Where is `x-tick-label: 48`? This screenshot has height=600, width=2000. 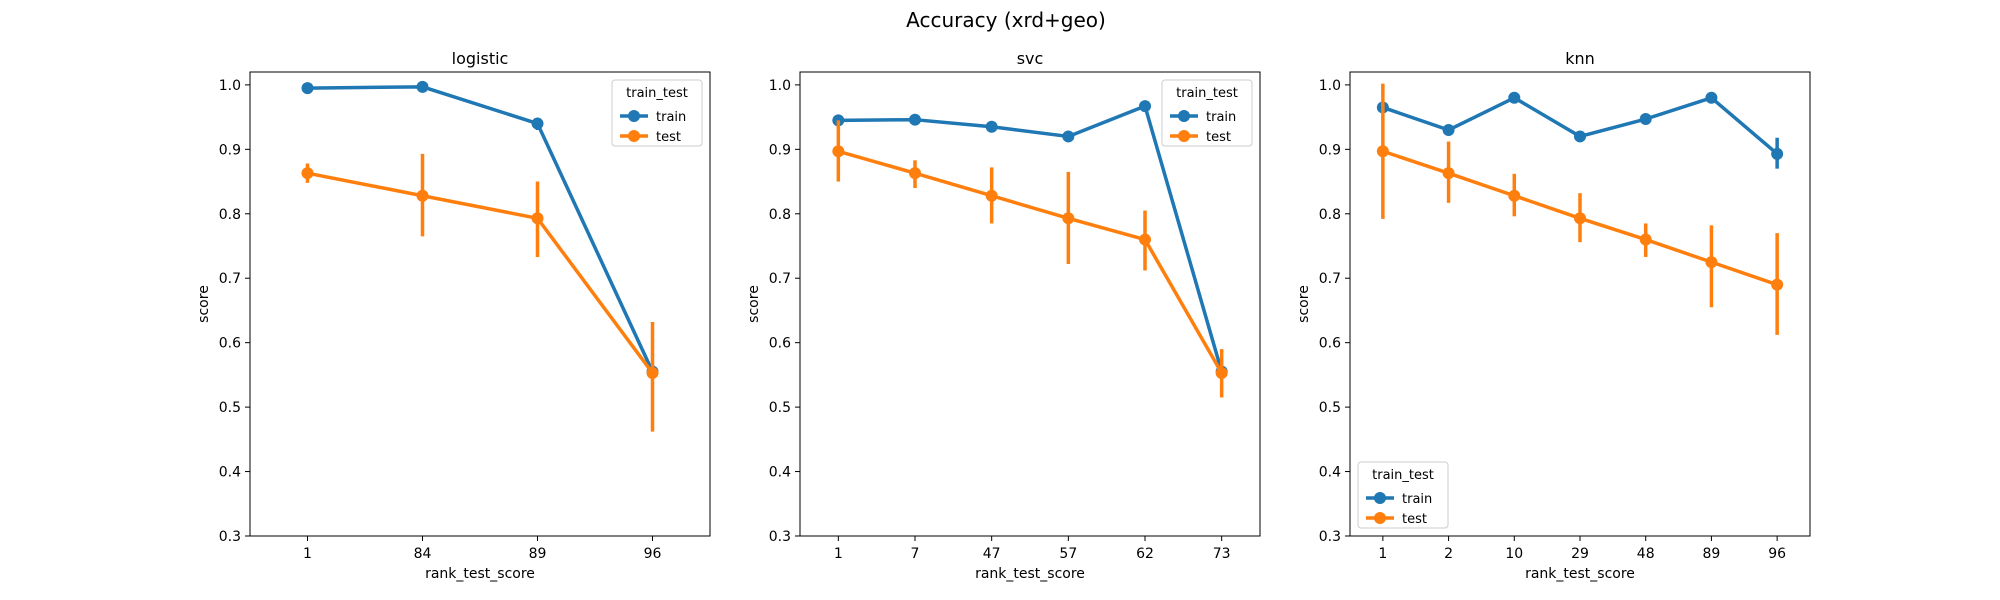 x-tick-label: 48 is located at coordinates (1646, 554).